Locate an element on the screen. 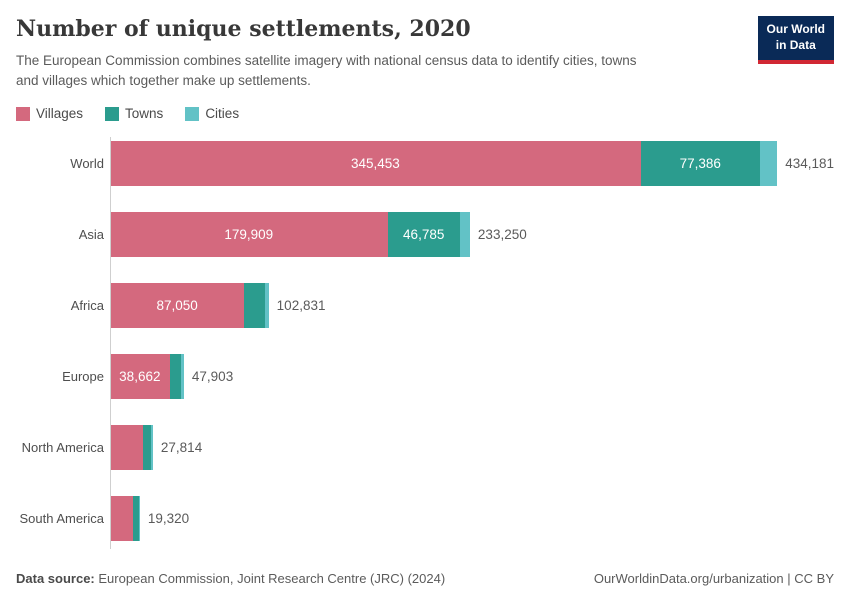  stacked-bar: 87,050 is located at coordinates (189, 306).